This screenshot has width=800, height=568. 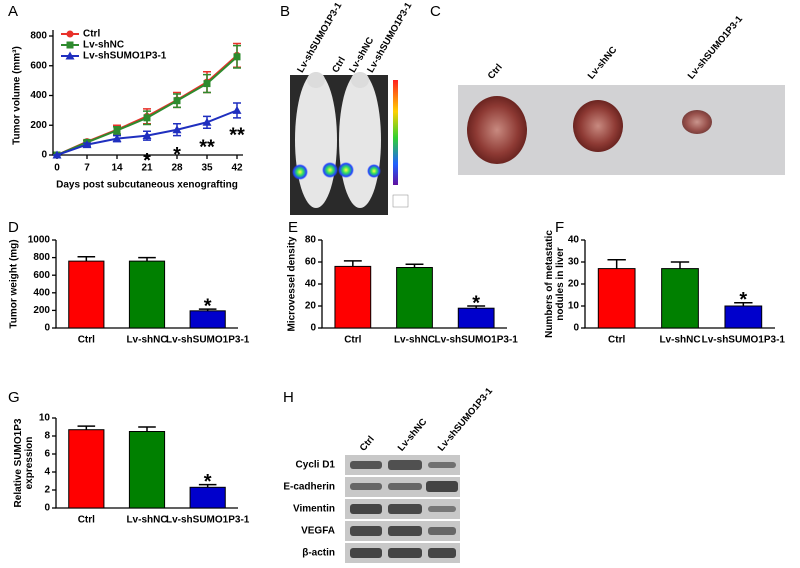 What do you see at coordinates (14, 397) in the screenshot?
I see `panel-label: G` at bounding box center [14, 397].